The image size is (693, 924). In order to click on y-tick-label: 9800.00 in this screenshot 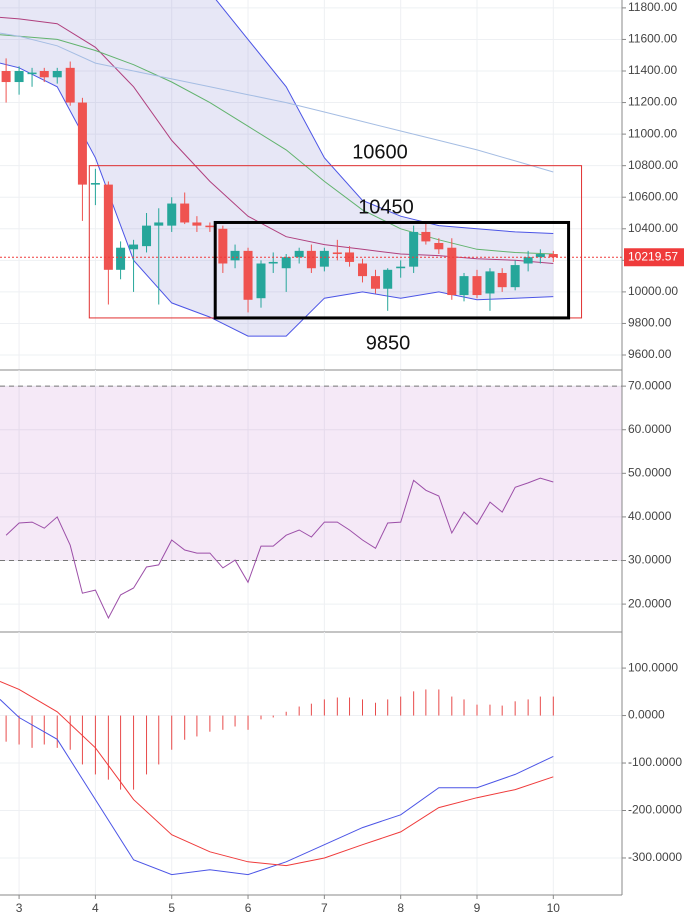, I will do `click(650, 323)`.